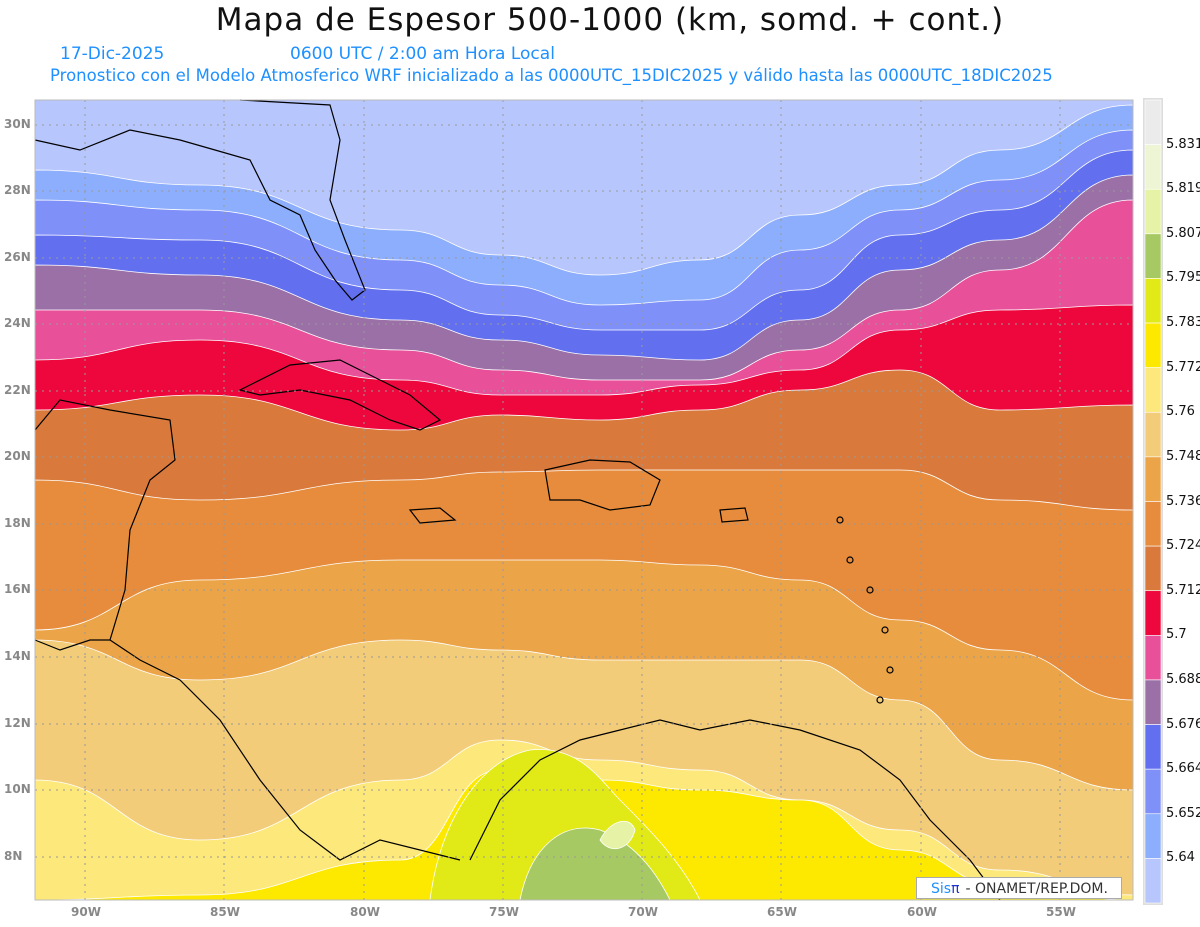  What do you see at coordinates (1183, 189) in the screenshot?
I see `colorbar-label: 5.819` at bounding box center [1183, 189].